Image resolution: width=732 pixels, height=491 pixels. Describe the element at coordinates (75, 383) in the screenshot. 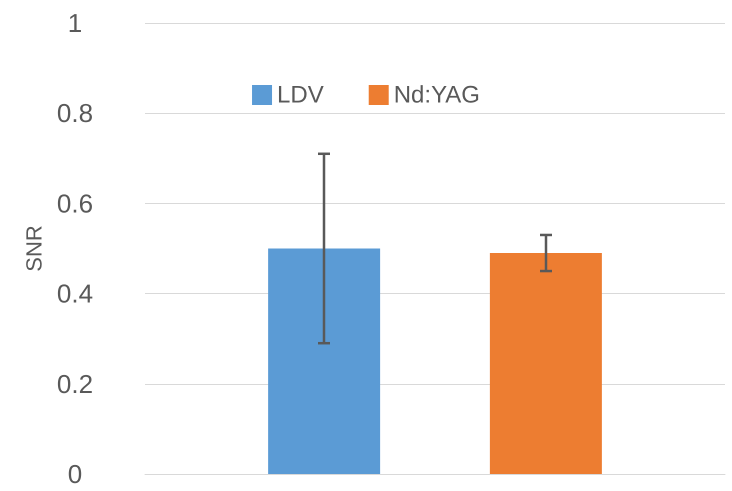

I see `y-tick-label: 0.2` at that location.